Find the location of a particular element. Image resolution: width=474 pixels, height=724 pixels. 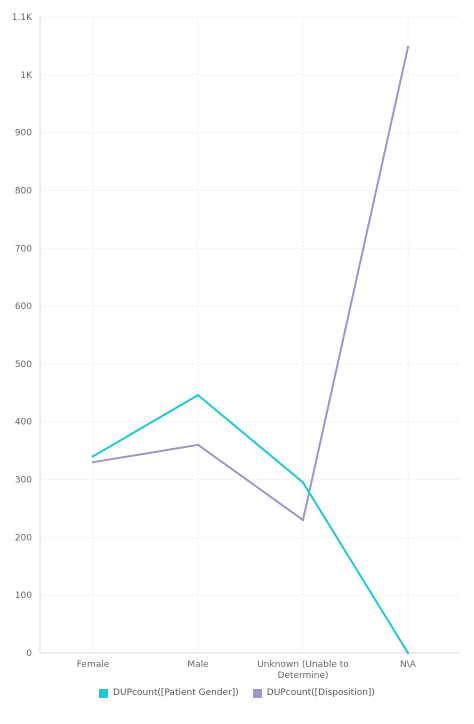

y-tick-label-6: 600 is located at coordinates (23, 307).